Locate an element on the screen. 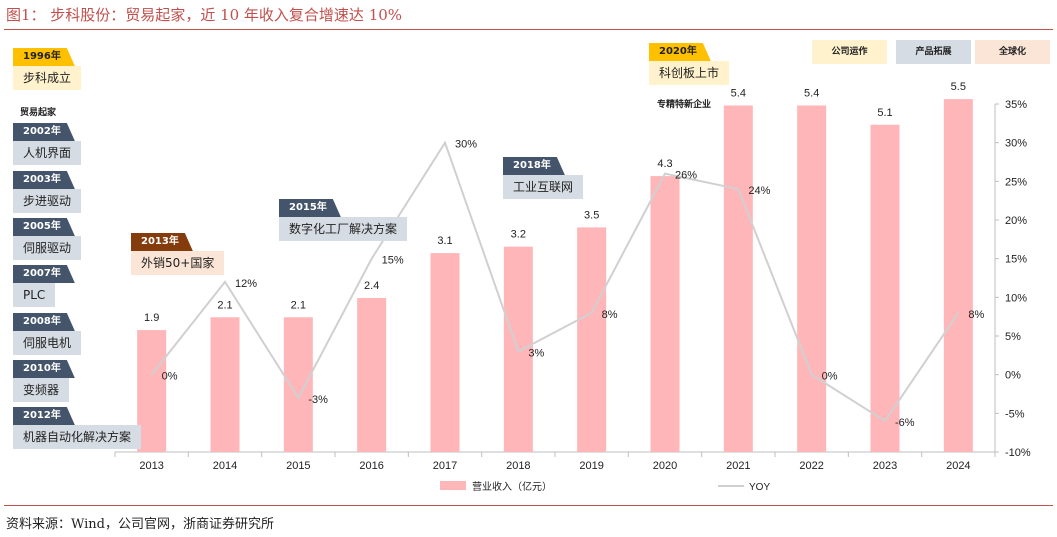 Image resolution: width=1057 pixels, height=537 pixels. milestone-year: 2015年 is located at coordinates (310, 208).